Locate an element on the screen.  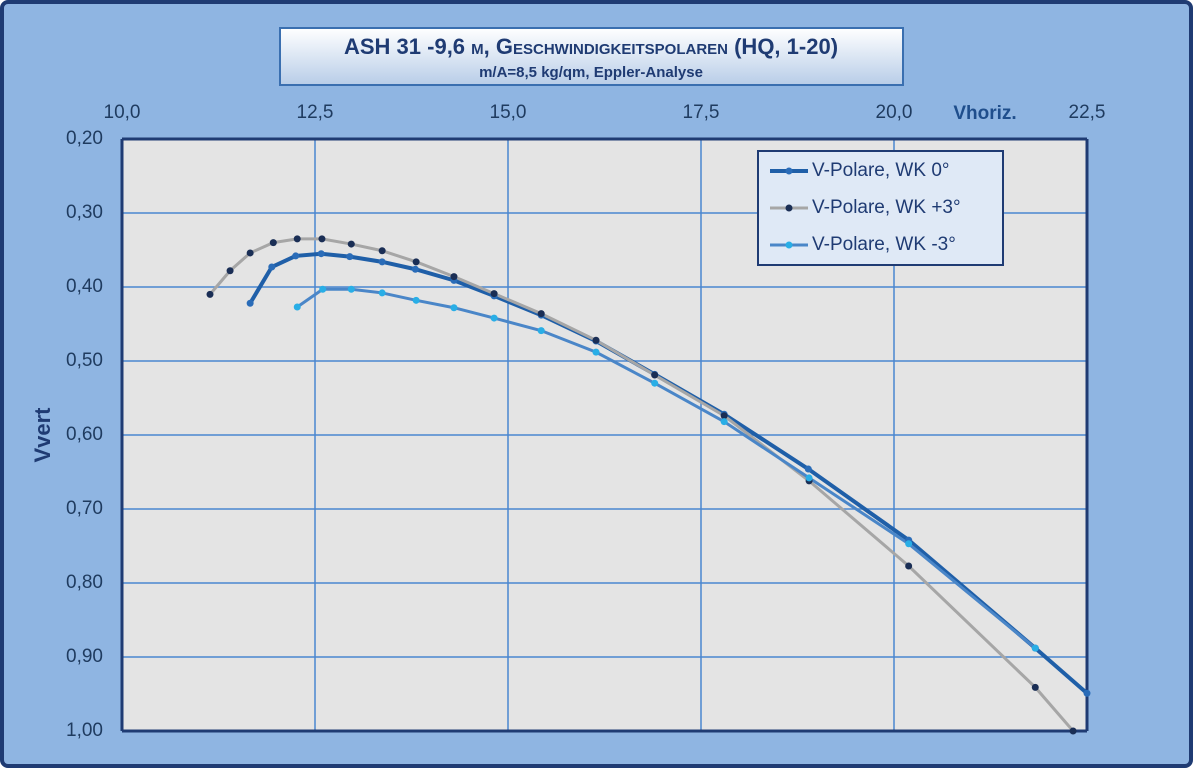
y-tick-label: 0,20 is located at coordinates (84, 138).